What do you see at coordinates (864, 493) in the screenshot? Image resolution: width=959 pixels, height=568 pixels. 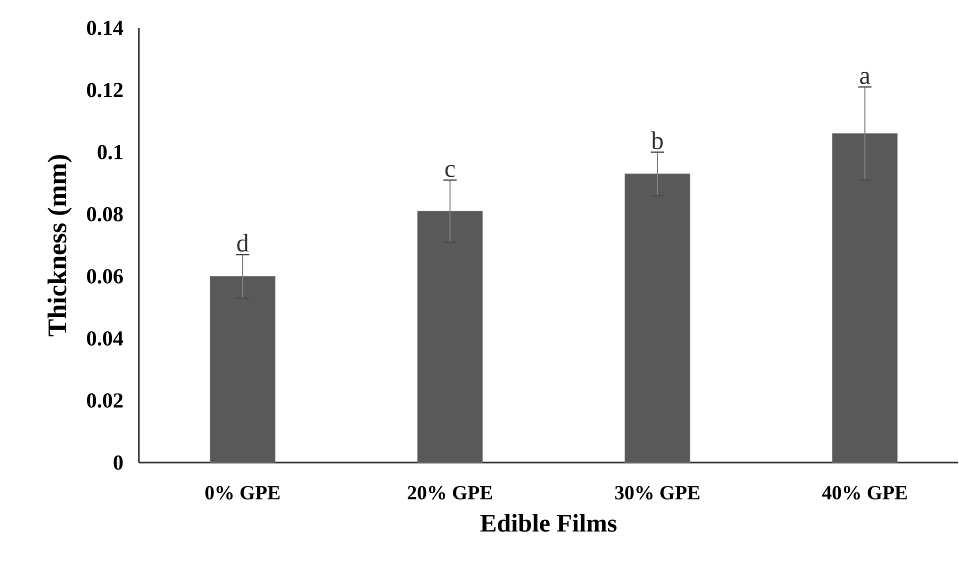 I see `x-tick-label: 40% GPE` at bounding box center [864, 493].